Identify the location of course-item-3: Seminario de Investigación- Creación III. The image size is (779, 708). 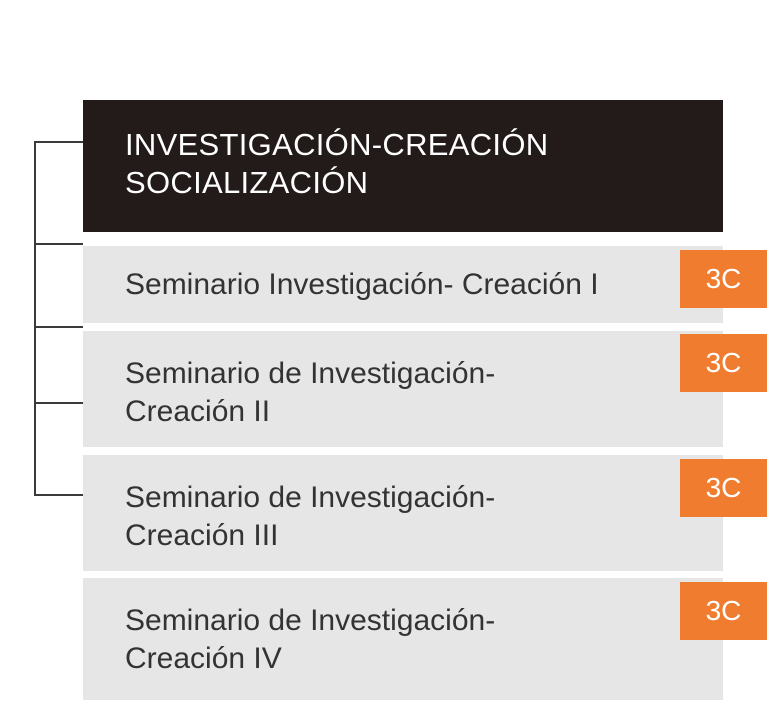
(403, 513).